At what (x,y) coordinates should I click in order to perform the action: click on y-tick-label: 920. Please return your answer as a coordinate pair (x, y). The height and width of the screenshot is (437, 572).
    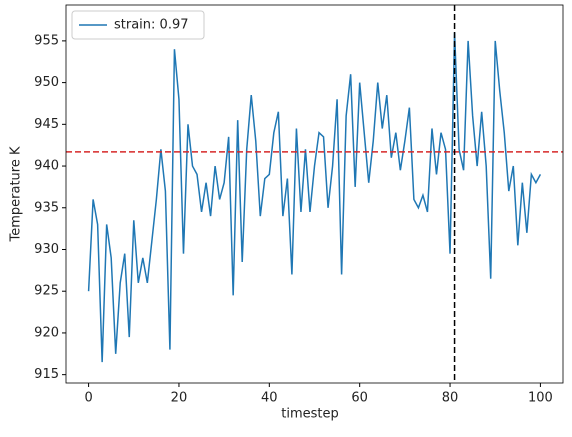
    Looking at the image, I should click on (46, 332).